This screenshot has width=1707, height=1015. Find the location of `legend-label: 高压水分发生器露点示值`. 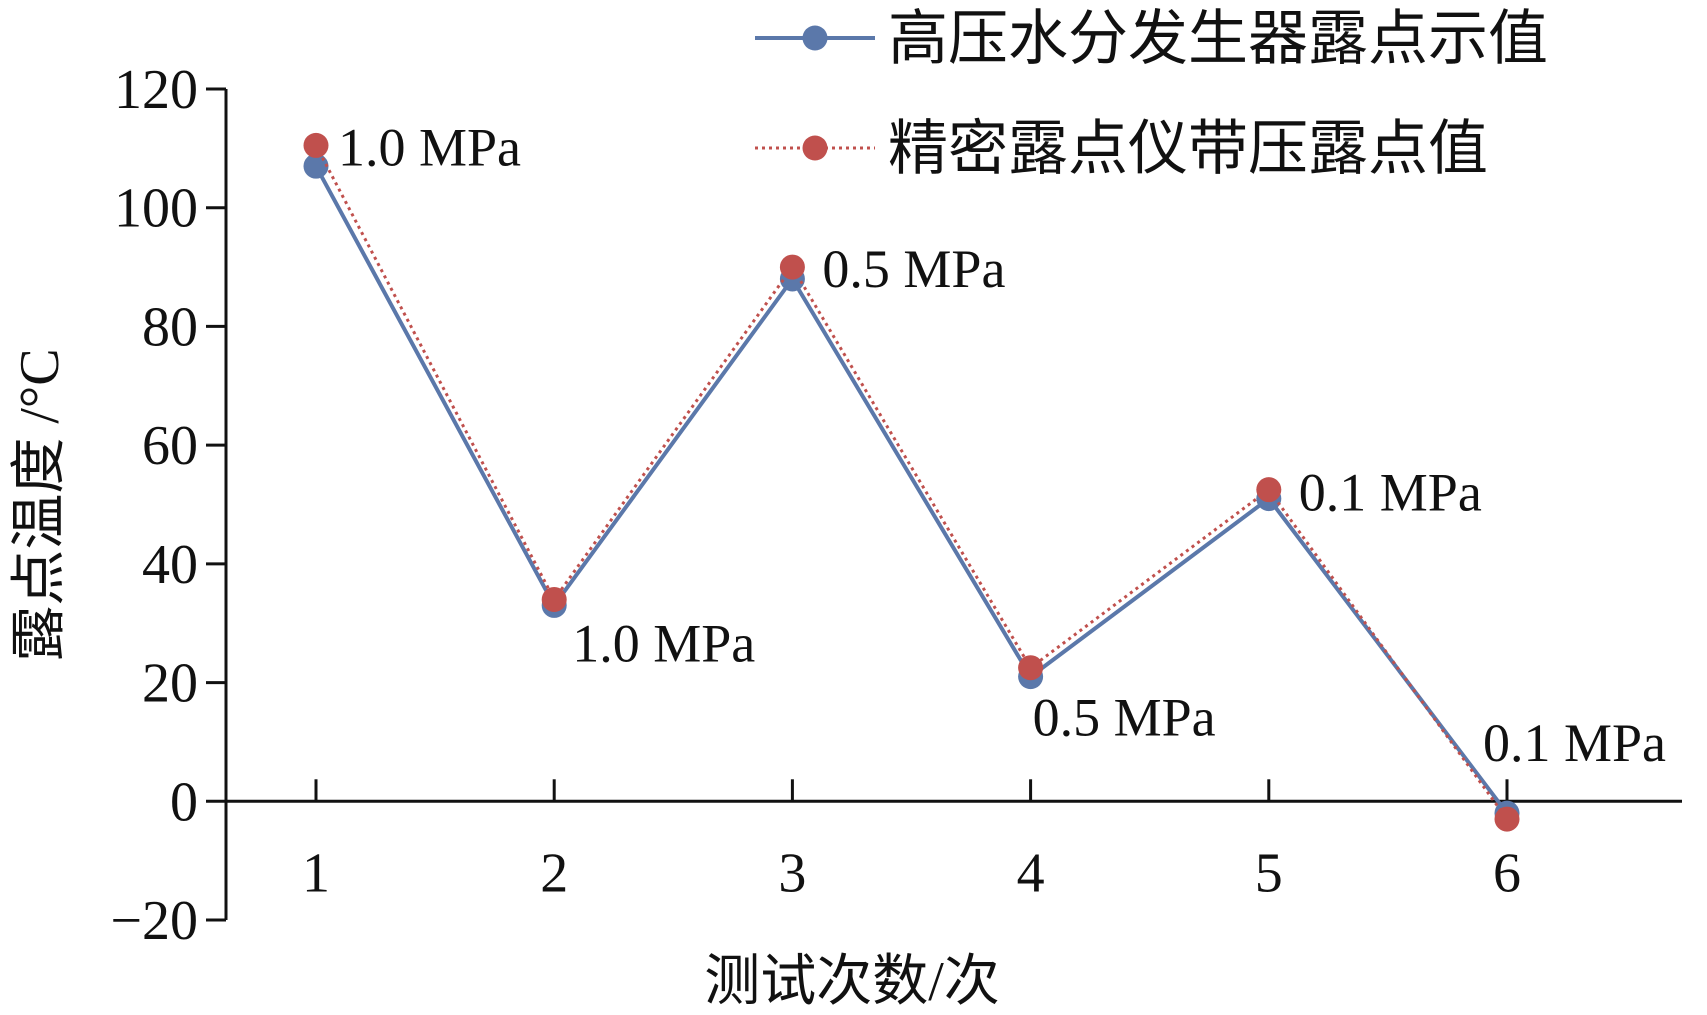

legend-label: 高压水分发生器露点示值 is located at coordinates (1218, 39).